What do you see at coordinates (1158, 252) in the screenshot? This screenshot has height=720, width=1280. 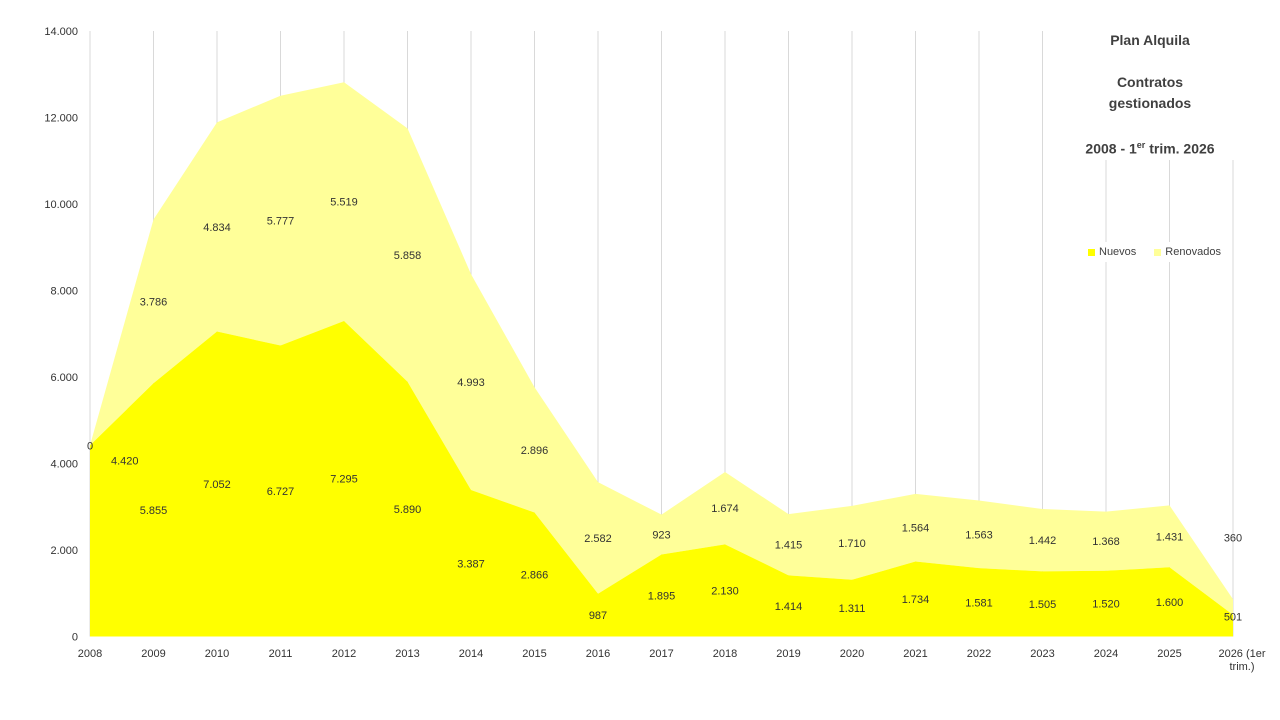 I see `legend-swatch-renovados` at bounding box center [1158, 252].